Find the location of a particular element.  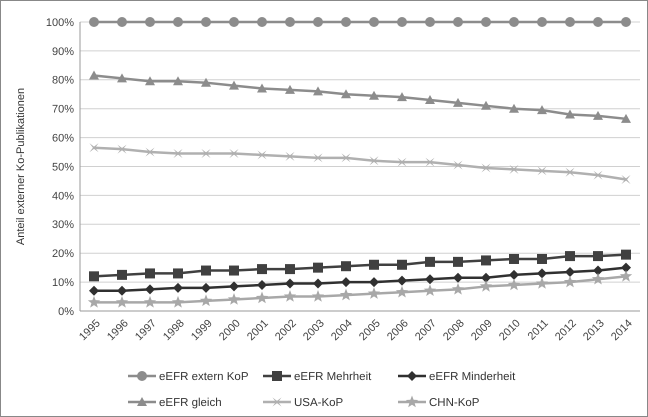

legend-label: eEFR Mehrheit is located at coordinates (333, 377).